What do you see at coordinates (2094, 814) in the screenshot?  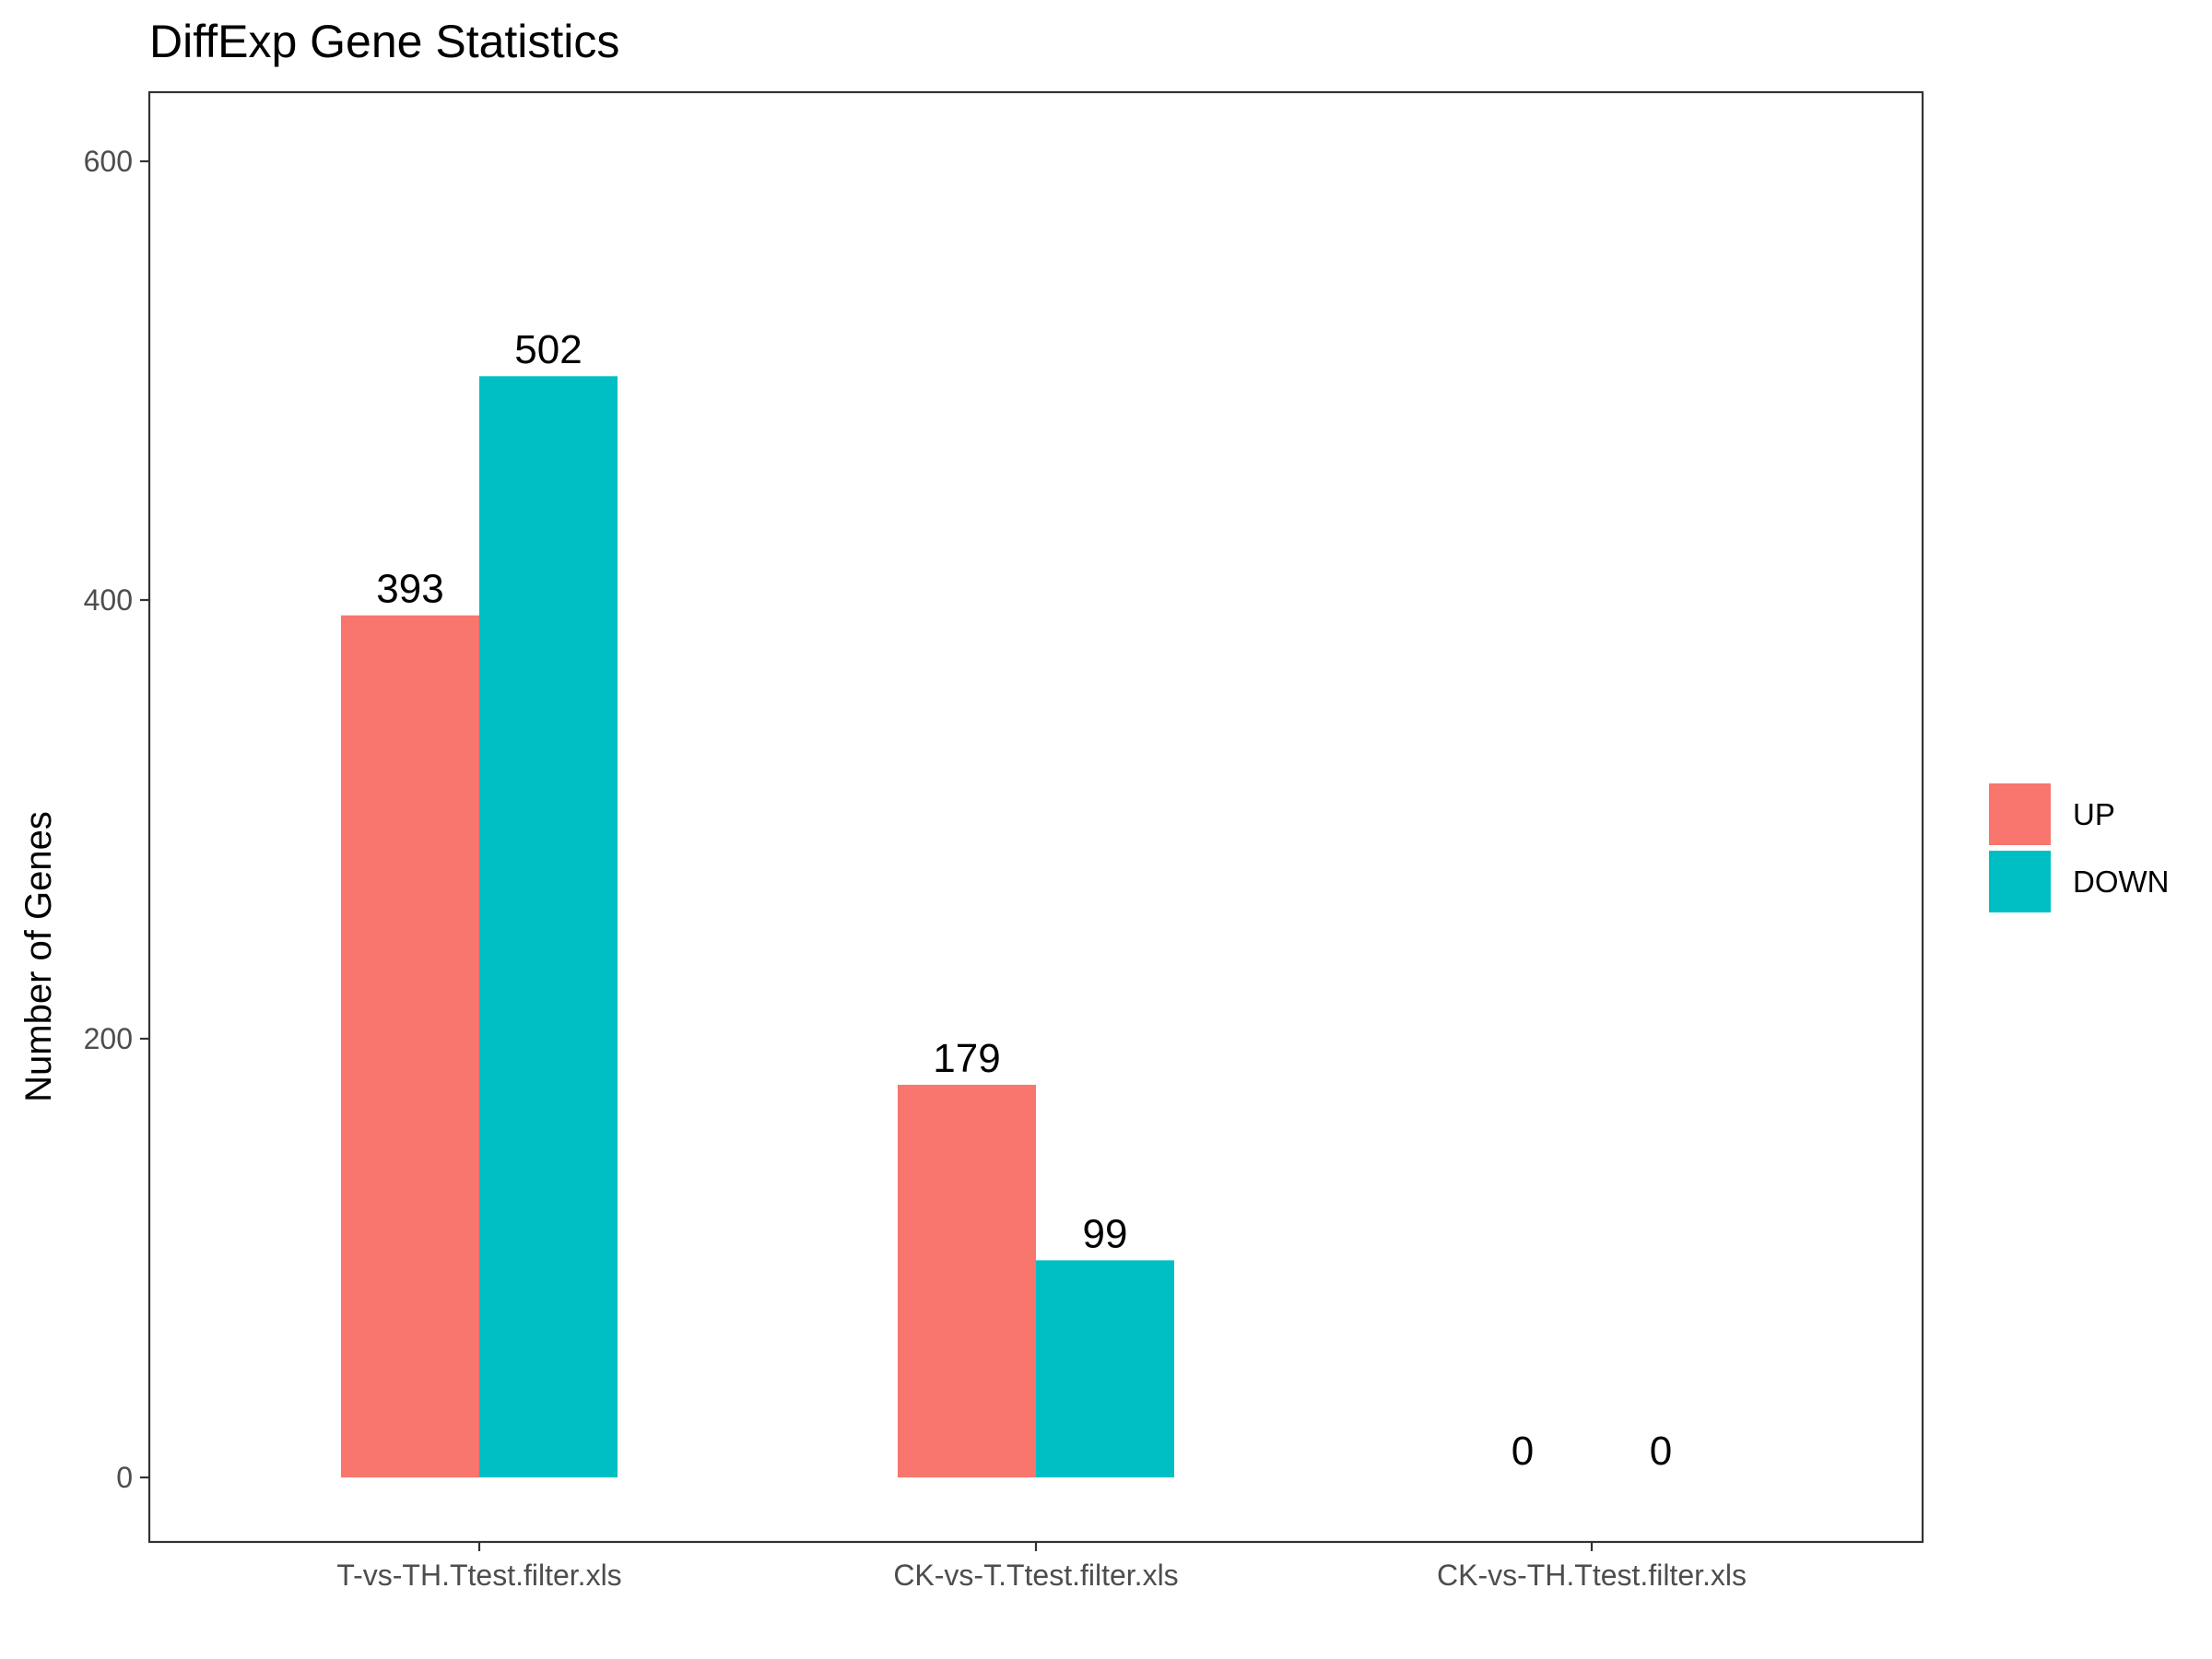 I see `legend-label-up: UP` at bounding box center [2094, 814].